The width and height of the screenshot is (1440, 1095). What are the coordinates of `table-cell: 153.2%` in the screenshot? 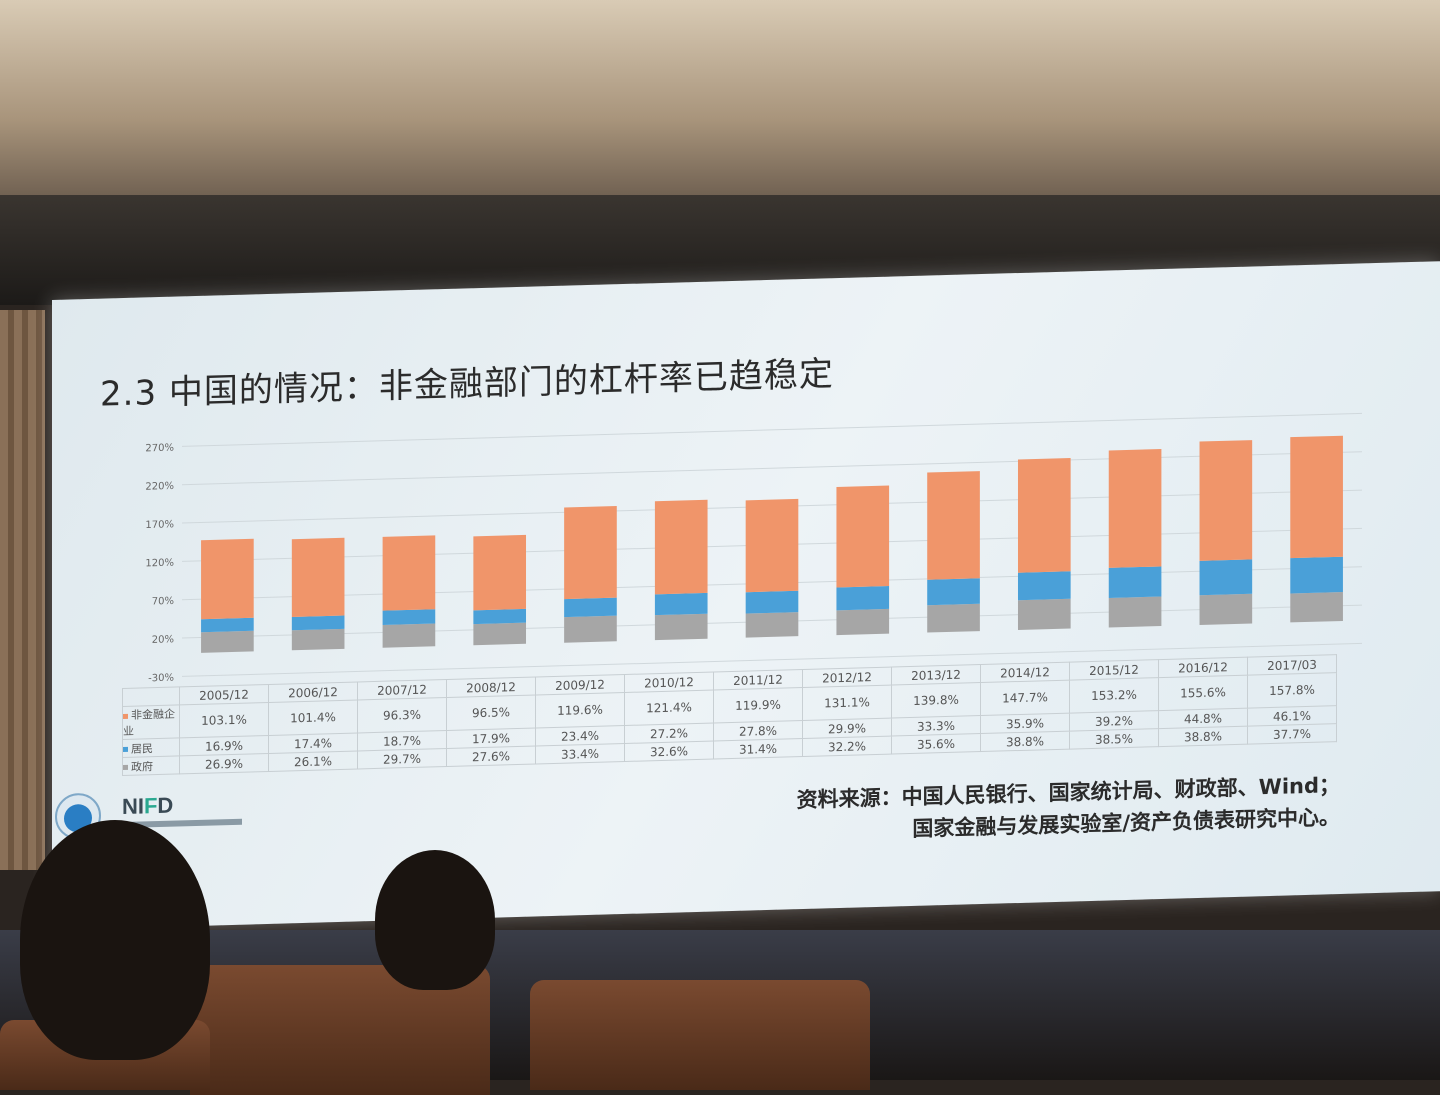 It's located at (1114, 695).